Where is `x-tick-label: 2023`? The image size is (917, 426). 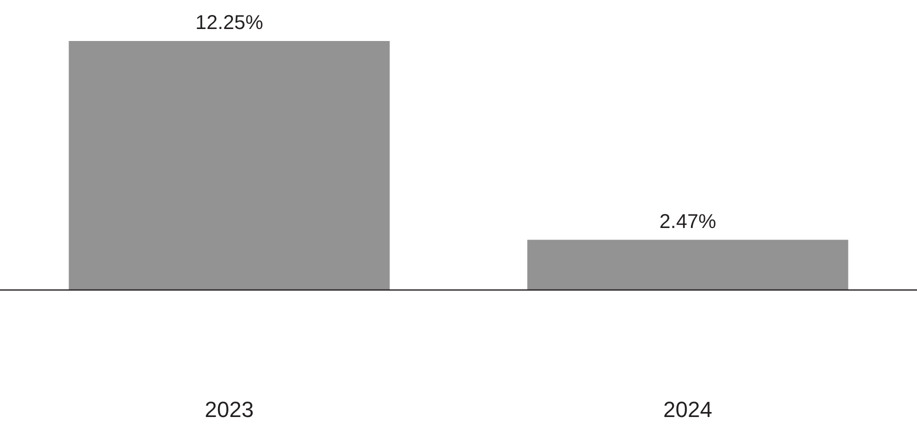 x-tick-label: 2023 is located at coordinates (229, 409).